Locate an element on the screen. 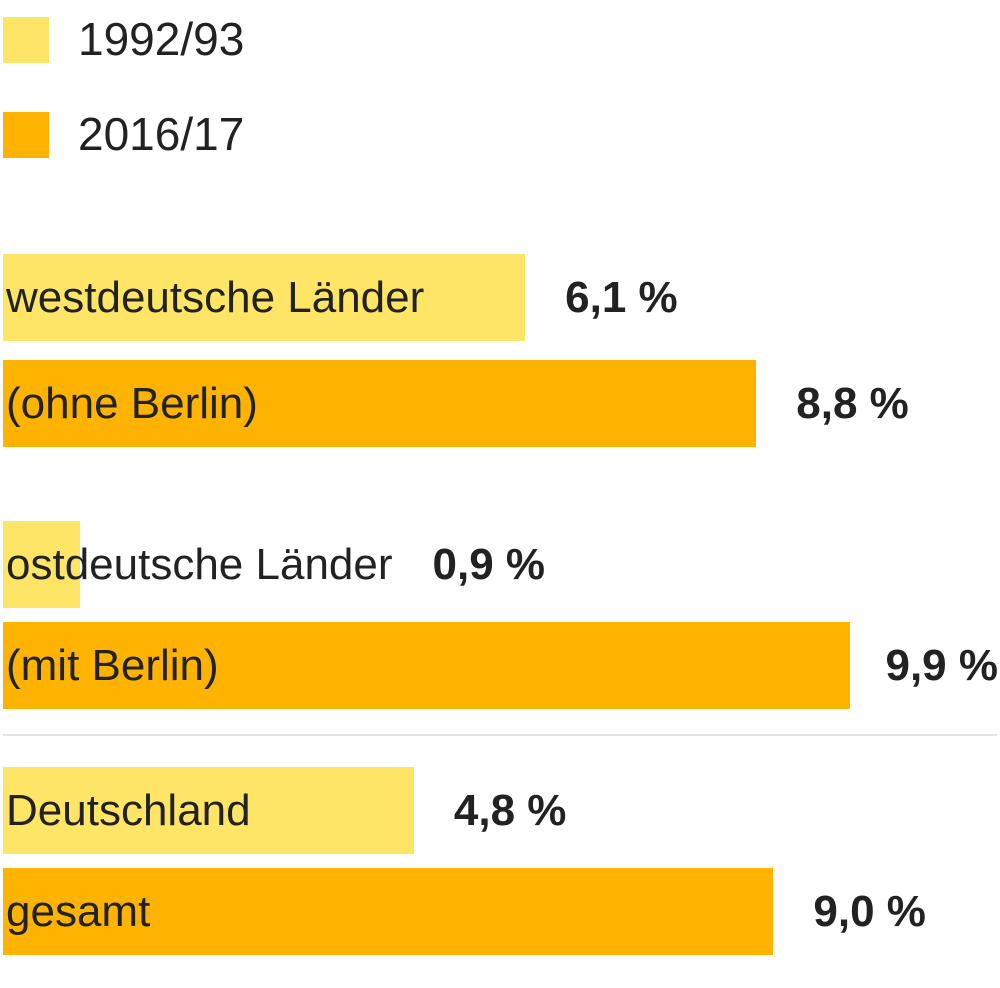  value-label-1992-93-1: 0,9 % is located at coordinates (489, 564).